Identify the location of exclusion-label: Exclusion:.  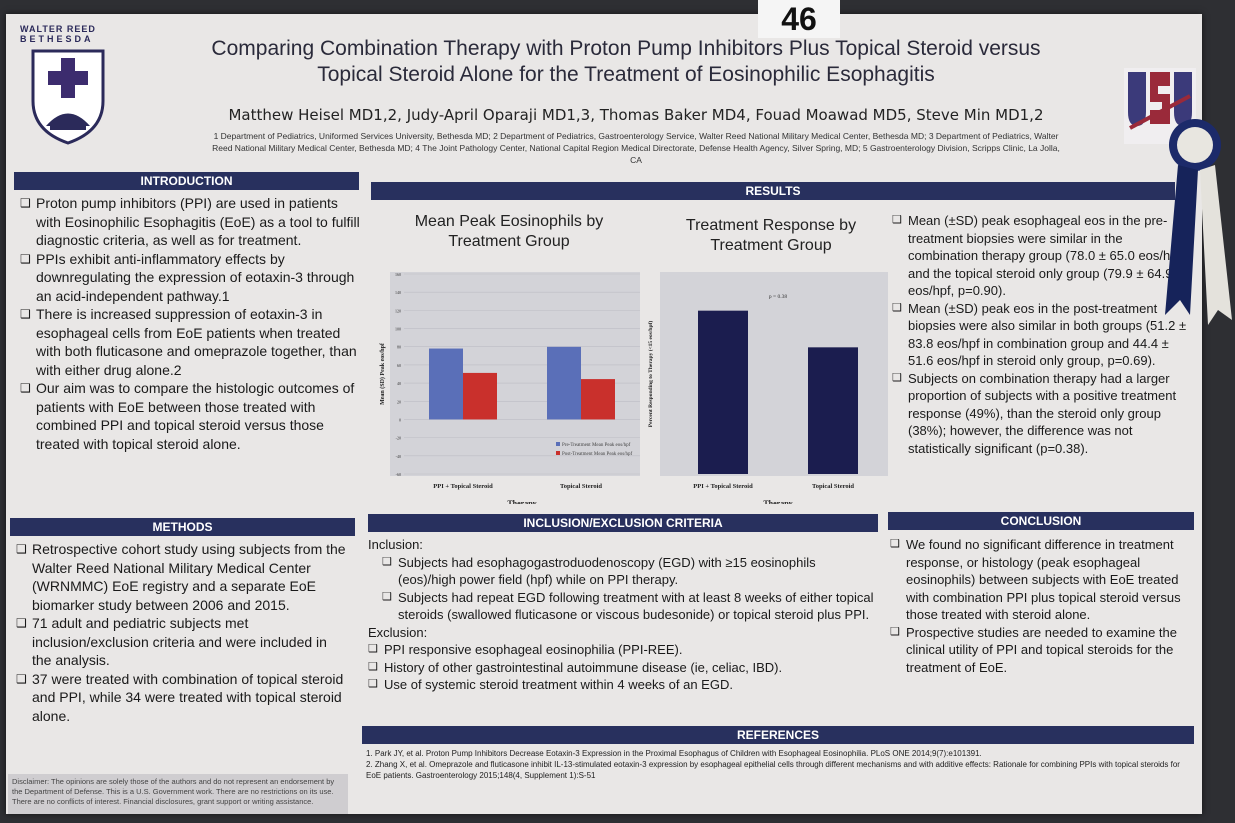
(398, 632).